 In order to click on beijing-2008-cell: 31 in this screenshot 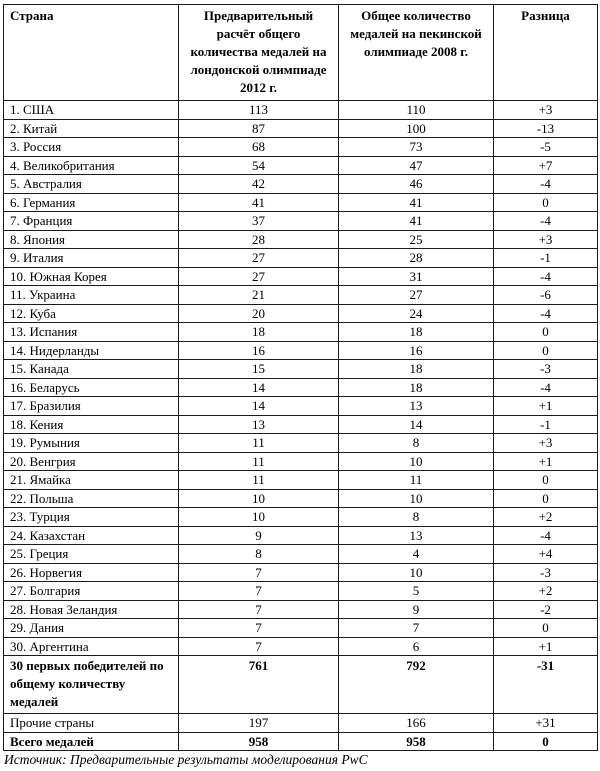, I will do `click(416, 276)`.